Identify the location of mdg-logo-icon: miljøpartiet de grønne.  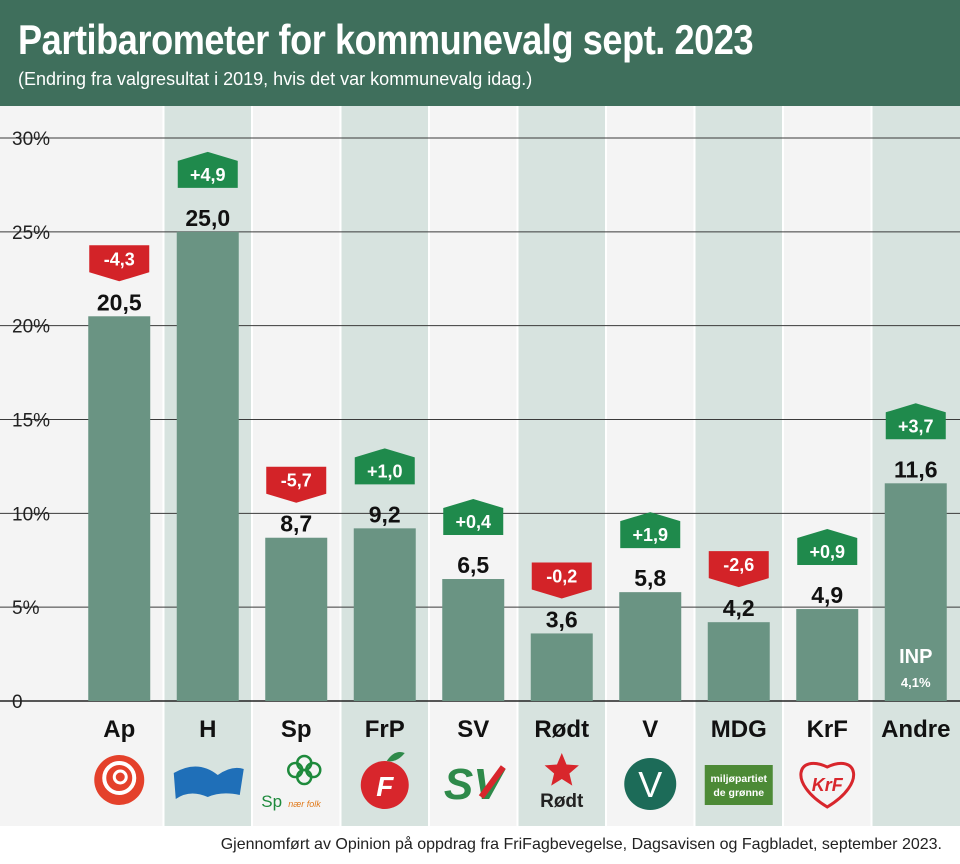
(738, 785).